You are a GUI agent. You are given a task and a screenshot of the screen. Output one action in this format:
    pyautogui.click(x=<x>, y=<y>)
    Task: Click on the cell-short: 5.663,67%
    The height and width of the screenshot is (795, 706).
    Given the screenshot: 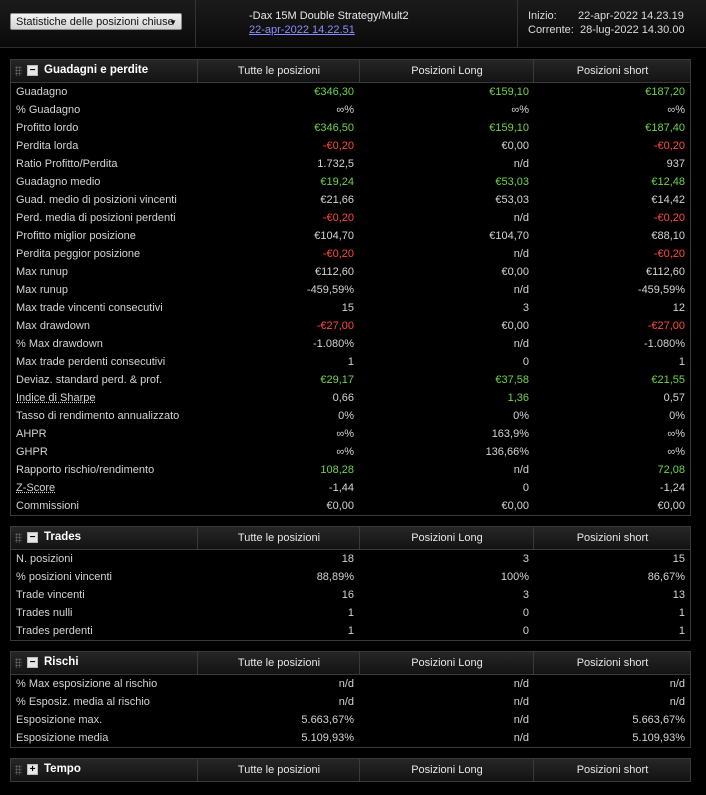 What is the action you would take?
    pyautogui.click(x=658, y=720)
    